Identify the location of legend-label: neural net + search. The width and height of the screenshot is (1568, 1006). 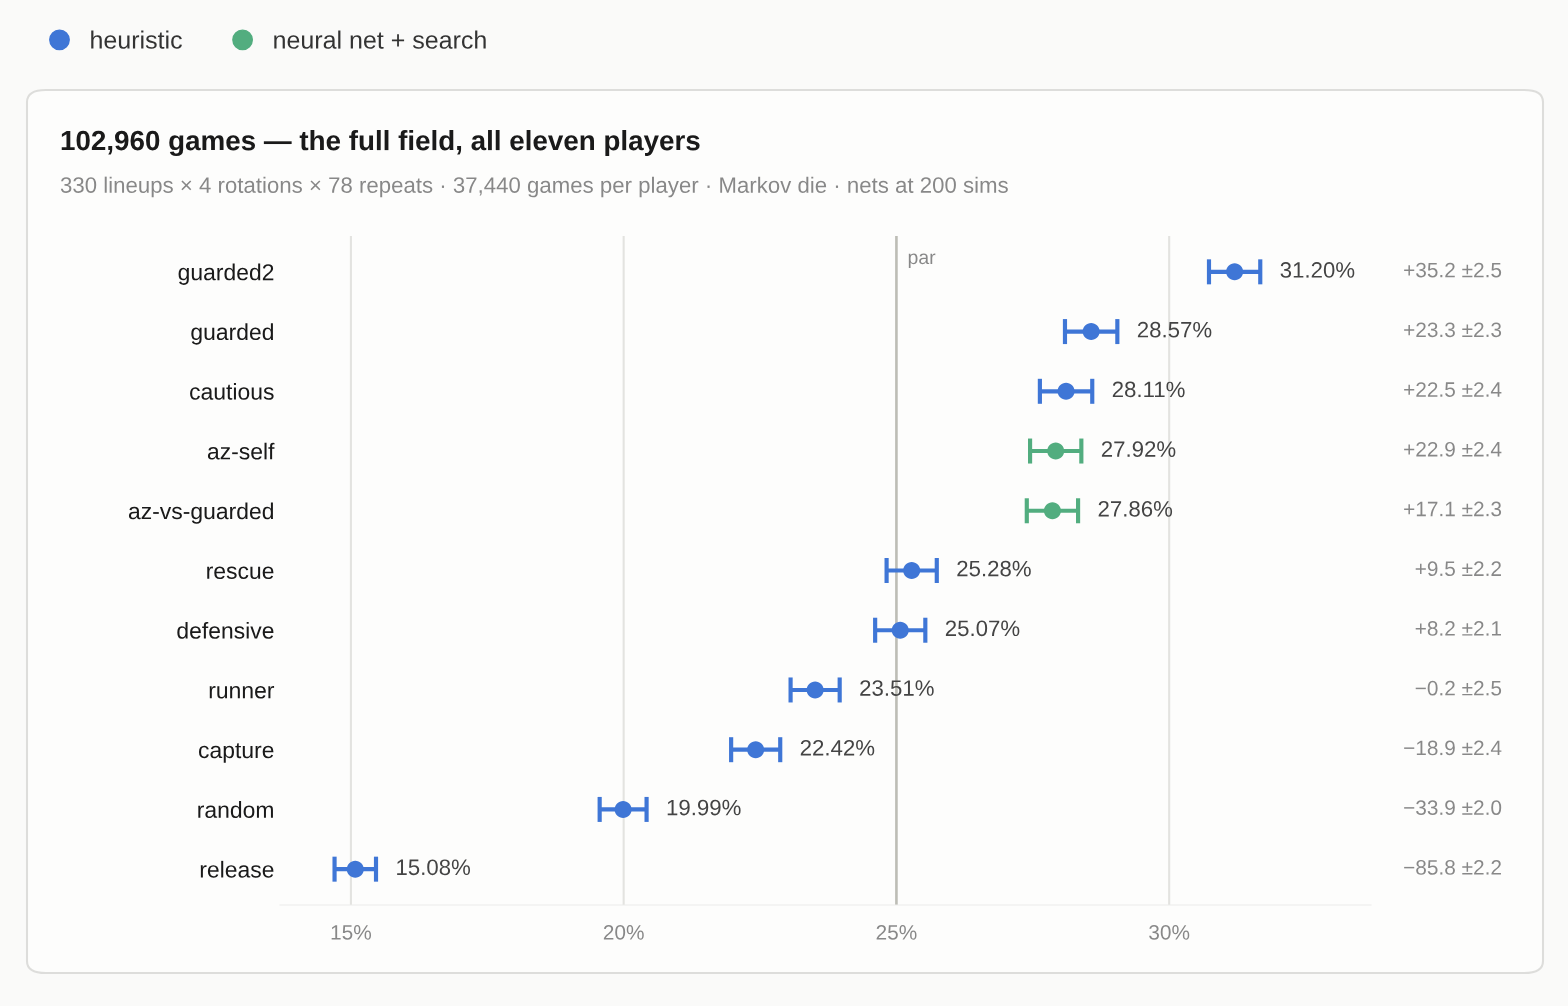
(380, 39).